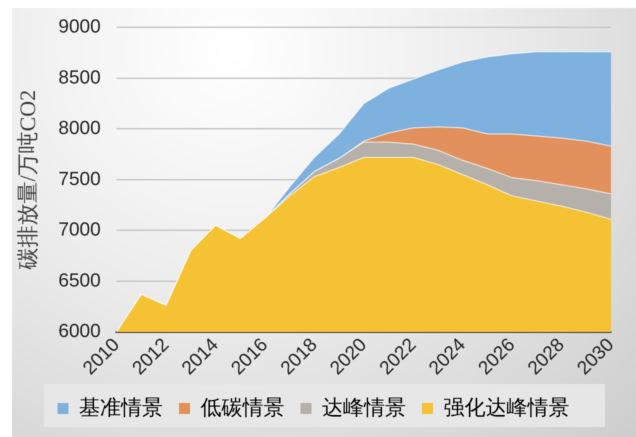  I want to click on y-tick-label: 6000, so click(79, 331).